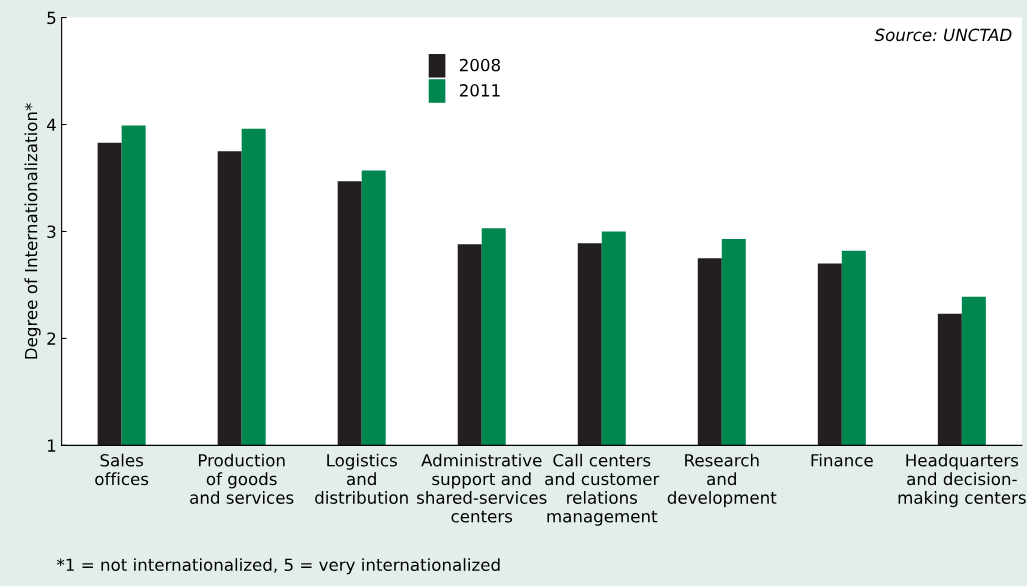  I want to click on annotation: Source: UNCTAD, so click(943, 35).